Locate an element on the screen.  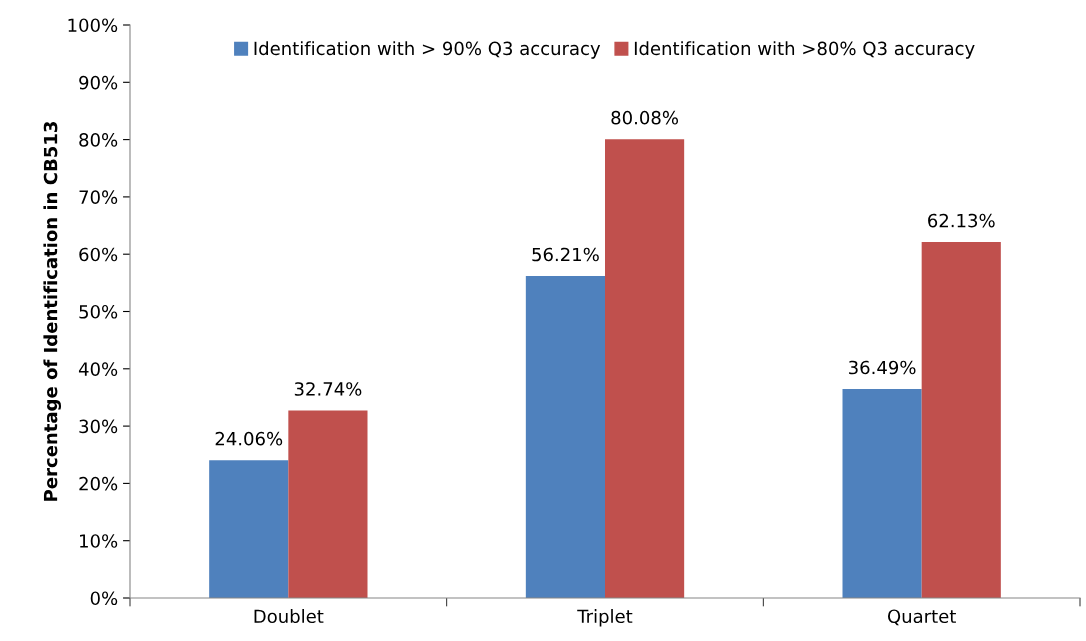
y-tick-label: 60% is located at coordinates (98, 254).